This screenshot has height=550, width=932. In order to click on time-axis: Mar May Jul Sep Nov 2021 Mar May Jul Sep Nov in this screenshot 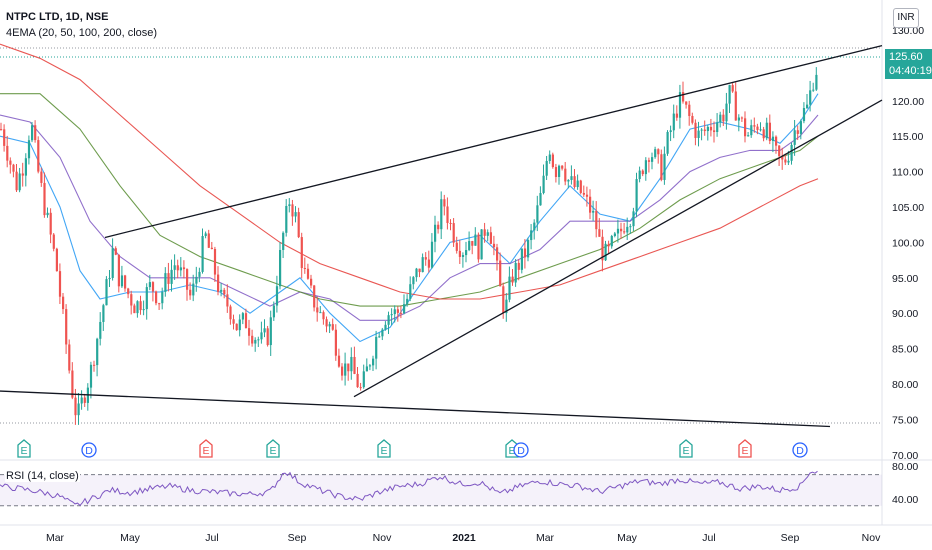, I will do `click(463, 538)`.